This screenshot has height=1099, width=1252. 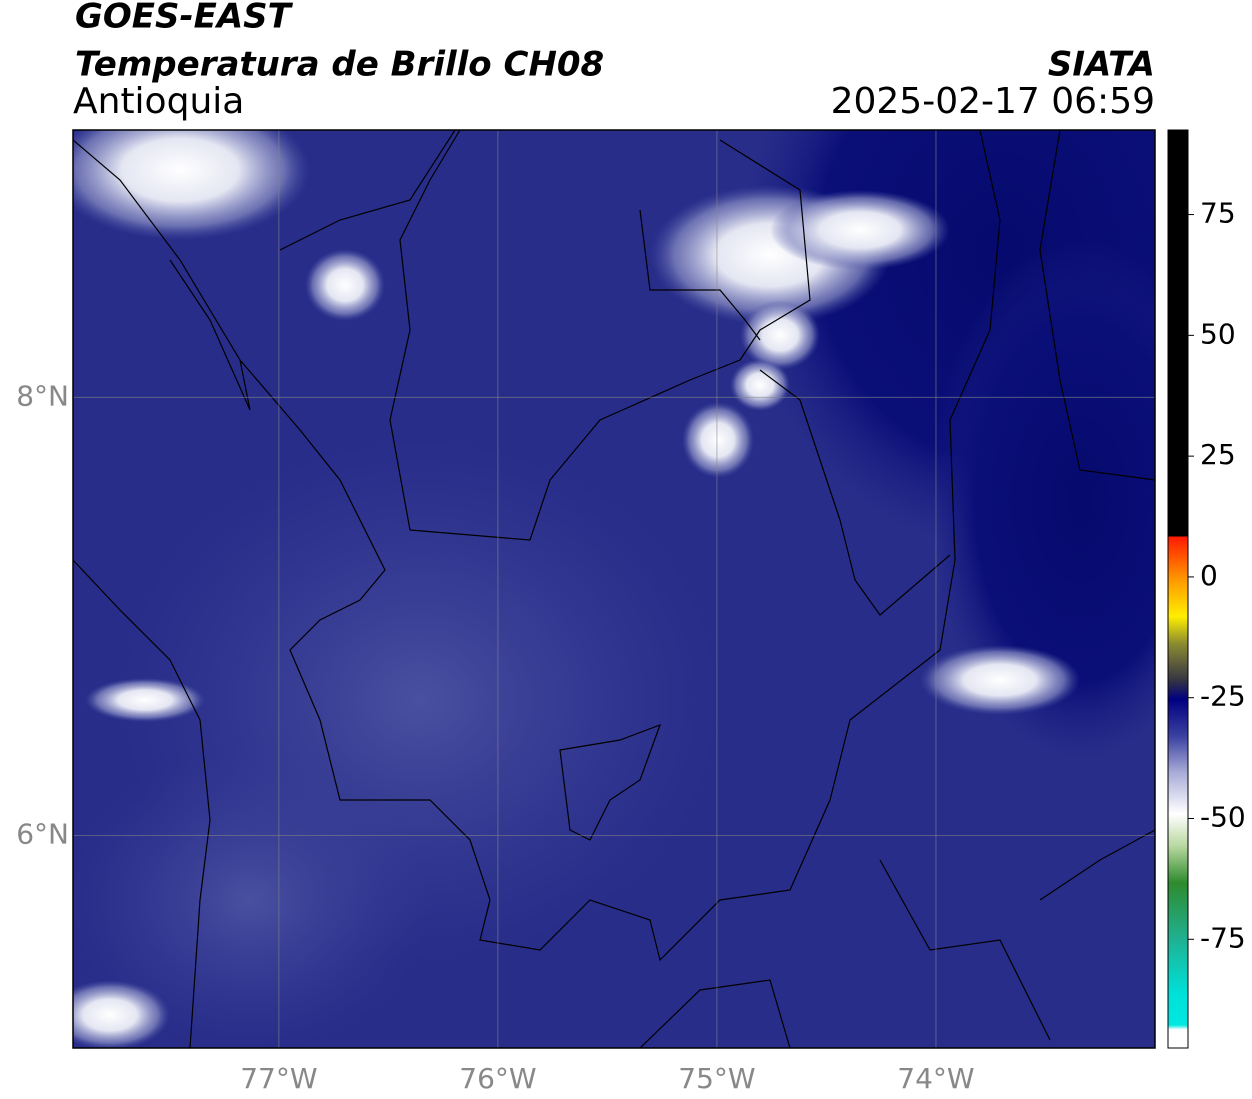 What do you see at coordinates (251, 899) in the screenshot?
I see `haze` at bounding box center [251, 899].